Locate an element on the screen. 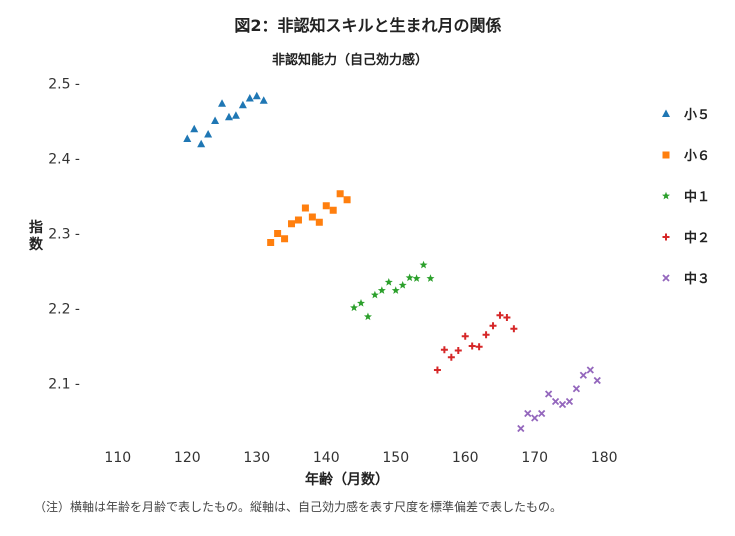  chart-subtitle: 非認知能力（自己効力感） is located at coordinates (350, 60).